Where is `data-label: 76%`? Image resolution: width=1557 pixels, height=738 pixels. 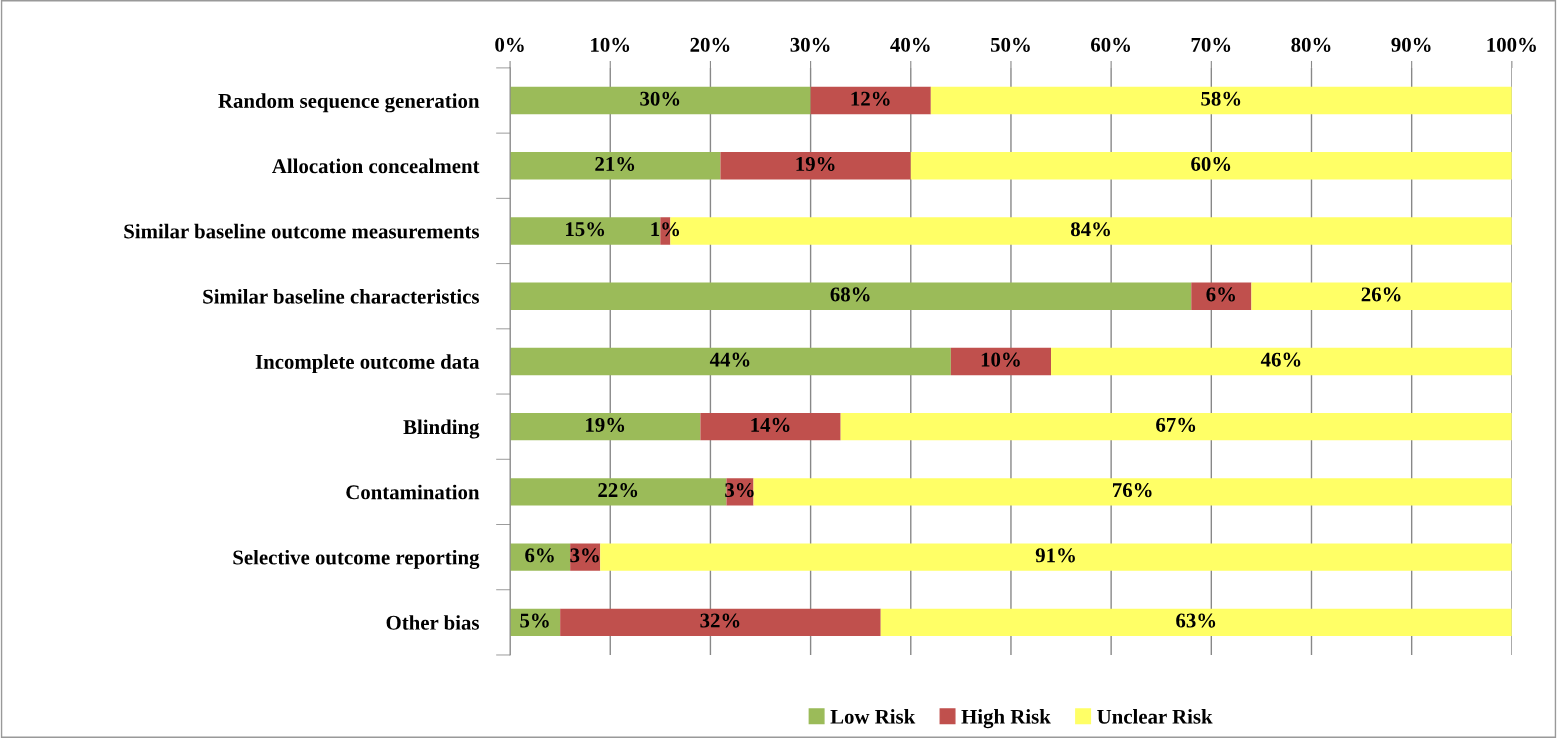
data-label: 76% is located at coordinates (1132, 490).